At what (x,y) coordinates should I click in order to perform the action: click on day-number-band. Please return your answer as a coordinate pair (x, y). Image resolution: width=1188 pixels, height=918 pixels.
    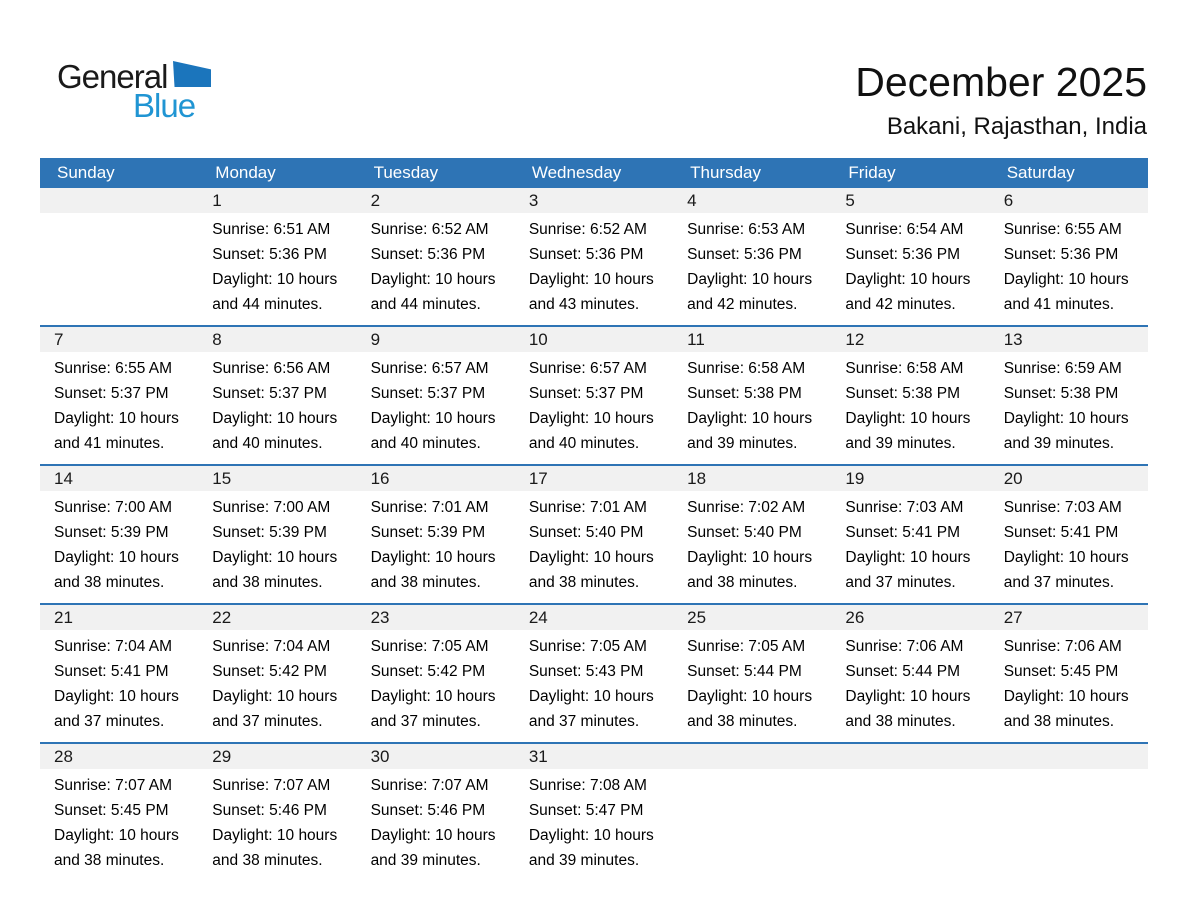
    Looking at the image, I should click on (119, 200).